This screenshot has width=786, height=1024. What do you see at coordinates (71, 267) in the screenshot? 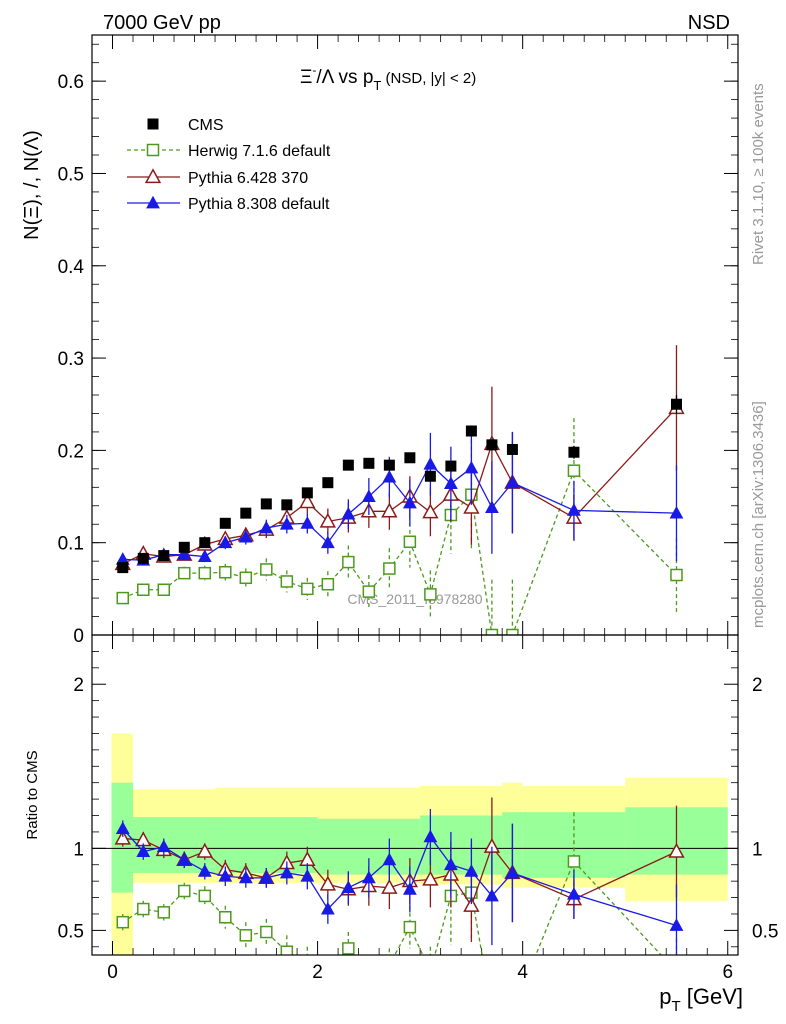
I see `y-tick-label: 0.4` at bounding box center [71, 267].